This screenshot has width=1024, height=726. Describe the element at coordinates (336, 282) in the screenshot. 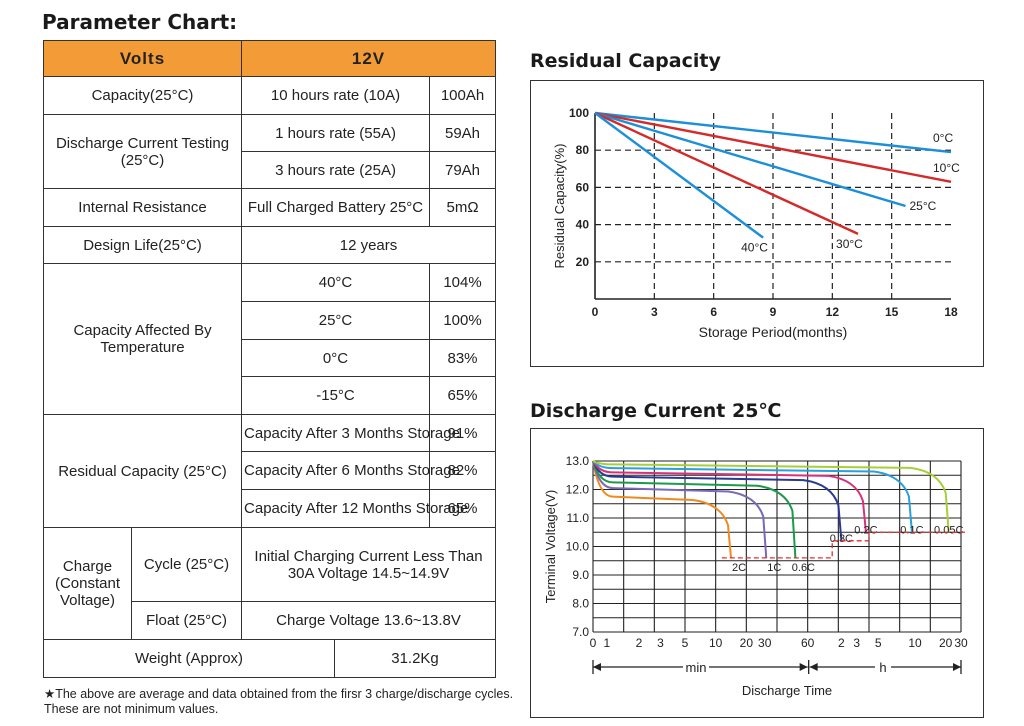

I see `temperature-1: 40°C` at that location.